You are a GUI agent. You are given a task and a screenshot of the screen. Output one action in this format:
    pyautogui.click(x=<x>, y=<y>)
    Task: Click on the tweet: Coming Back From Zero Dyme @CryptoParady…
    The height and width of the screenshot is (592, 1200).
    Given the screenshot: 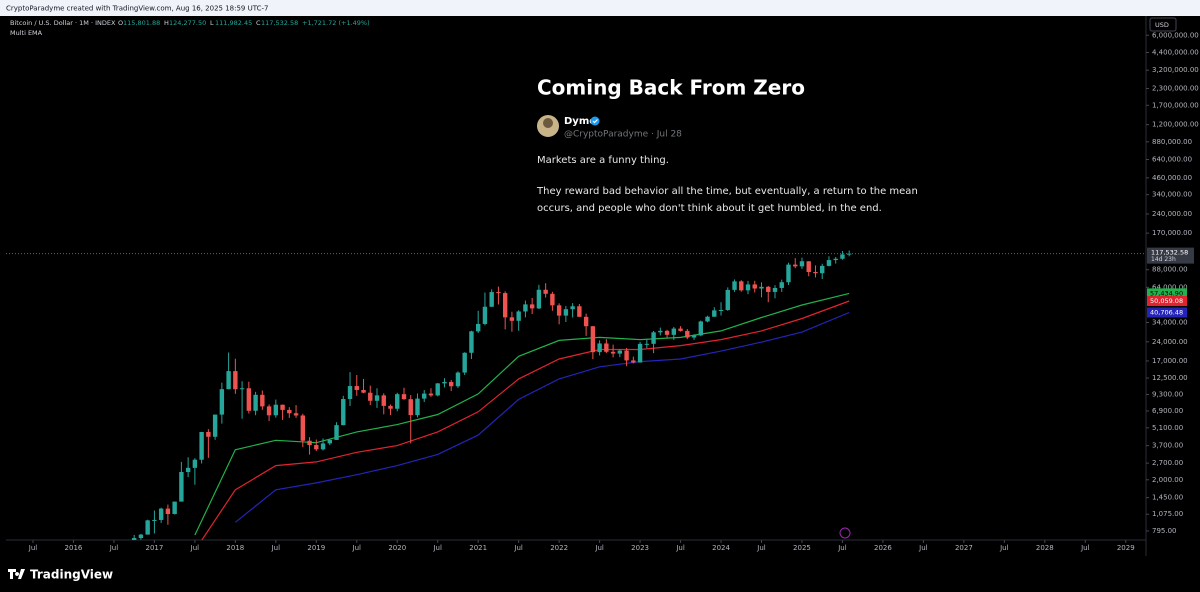 What is the action you would take?
    pyautogui.click(x=727, y=145)
    